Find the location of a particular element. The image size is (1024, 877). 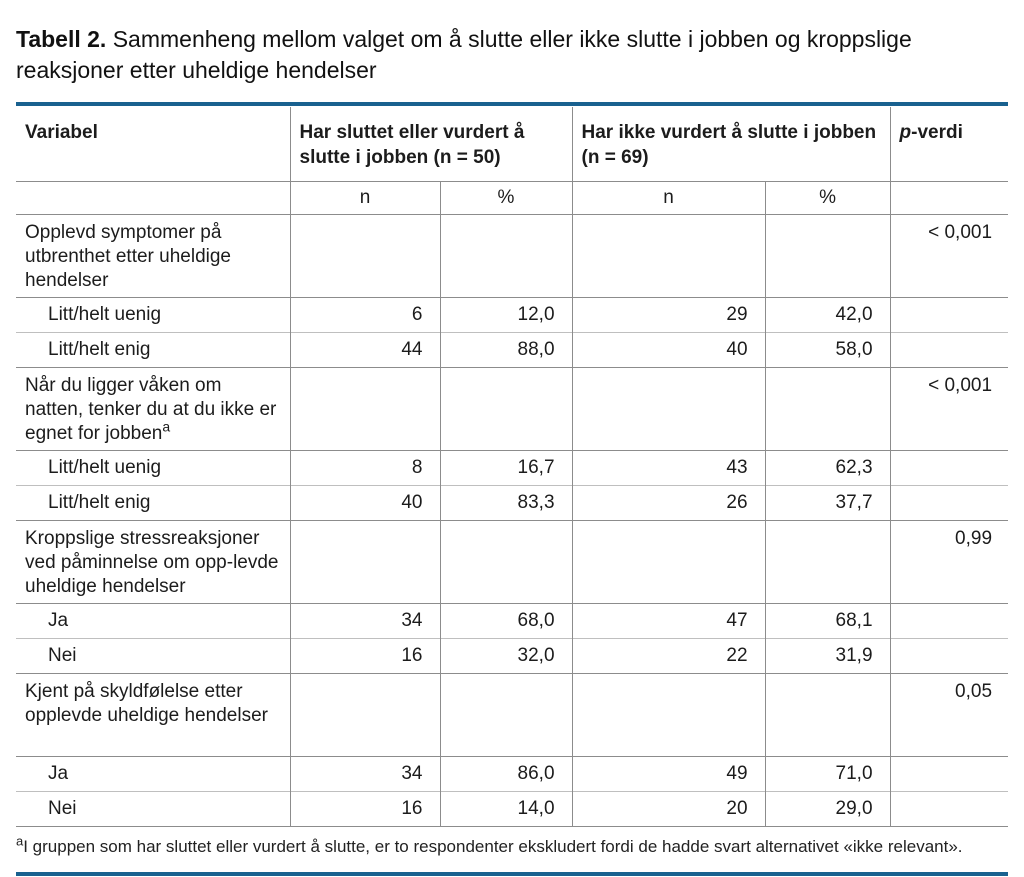

n-value-group2: 26 is located at coordinates (668, 503).